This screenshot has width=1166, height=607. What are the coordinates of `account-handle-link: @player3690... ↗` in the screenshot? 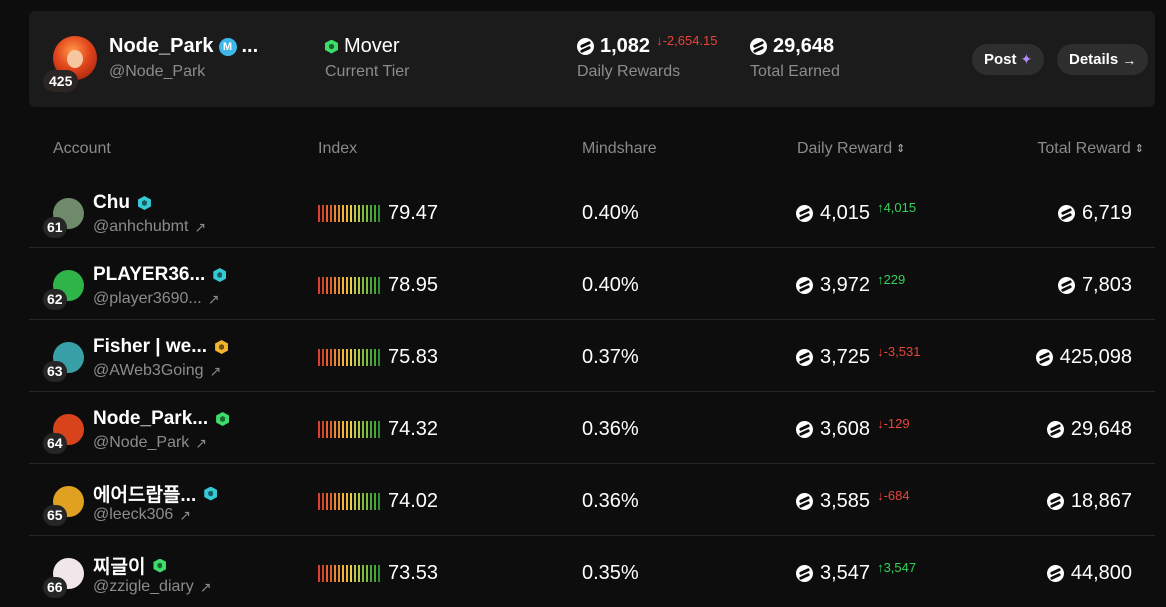 It's located at (156, 299).